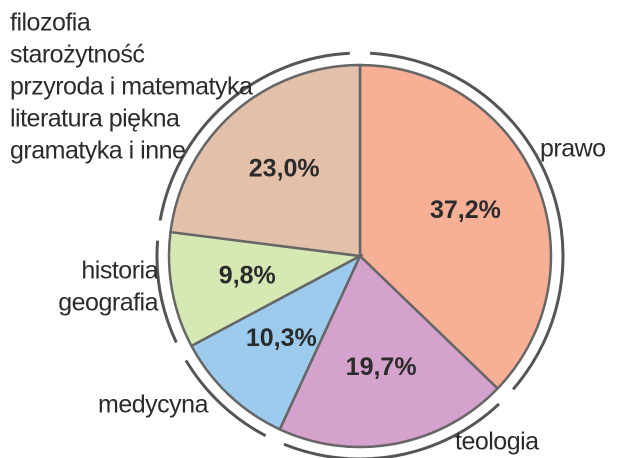  Describe the element at coordinates (50, 23) in the screenshot. I see `category-label: filozofia` at that location.